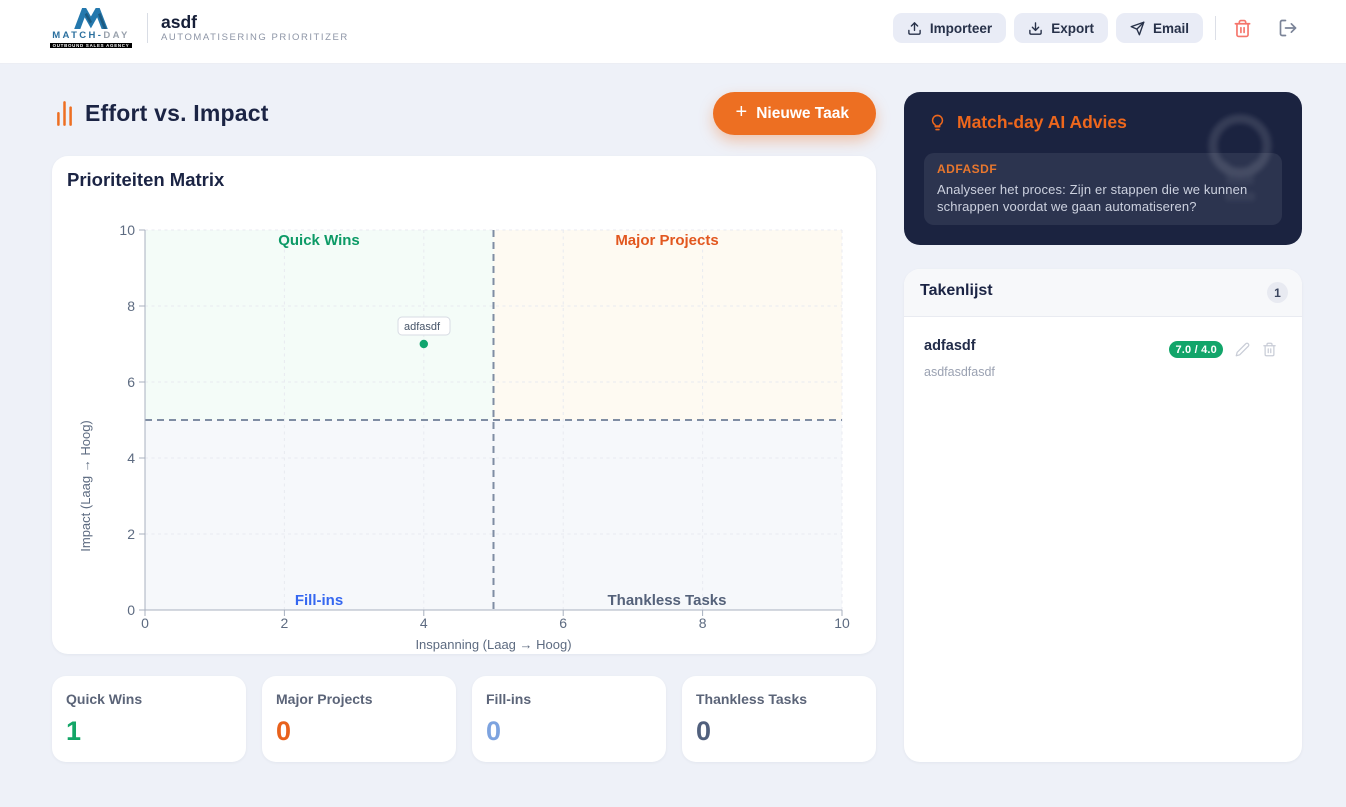 The height and width of the screenshot is (807, 1346). What do you see at coordinates (319, 600) in the screenshot?
I see `svg-text: Fill-ins` at bounding box center [319, 600].